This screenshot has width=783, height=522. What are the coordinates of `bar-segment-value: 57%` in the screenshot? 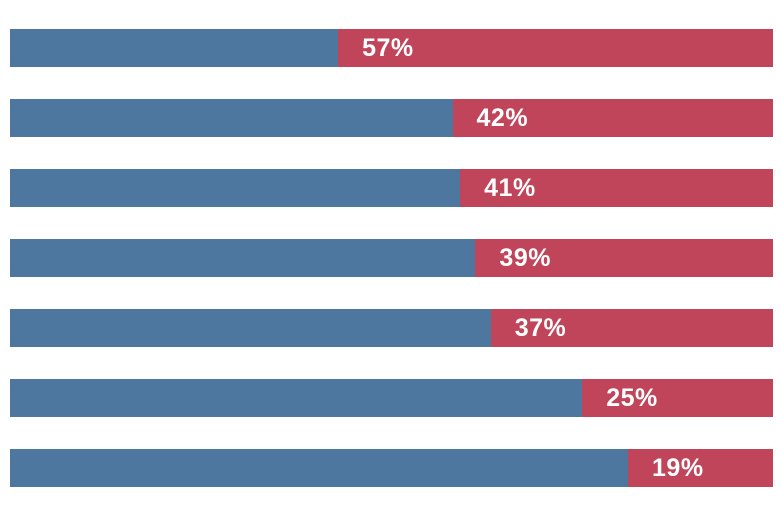 It's located at (555, 48).